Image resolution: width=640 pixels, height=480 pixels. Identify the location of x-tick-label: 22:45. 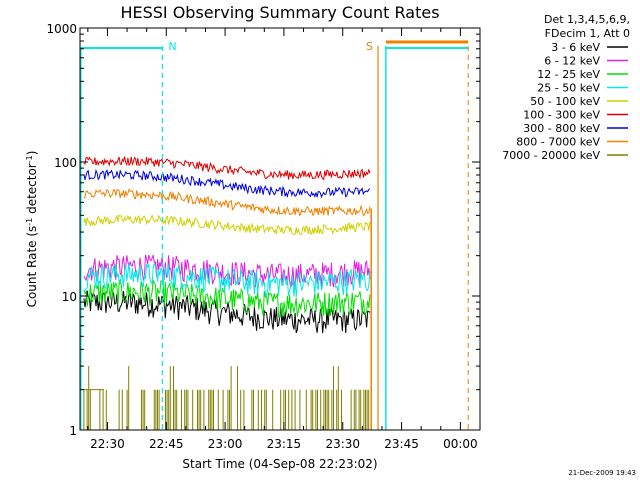
(166, 444).